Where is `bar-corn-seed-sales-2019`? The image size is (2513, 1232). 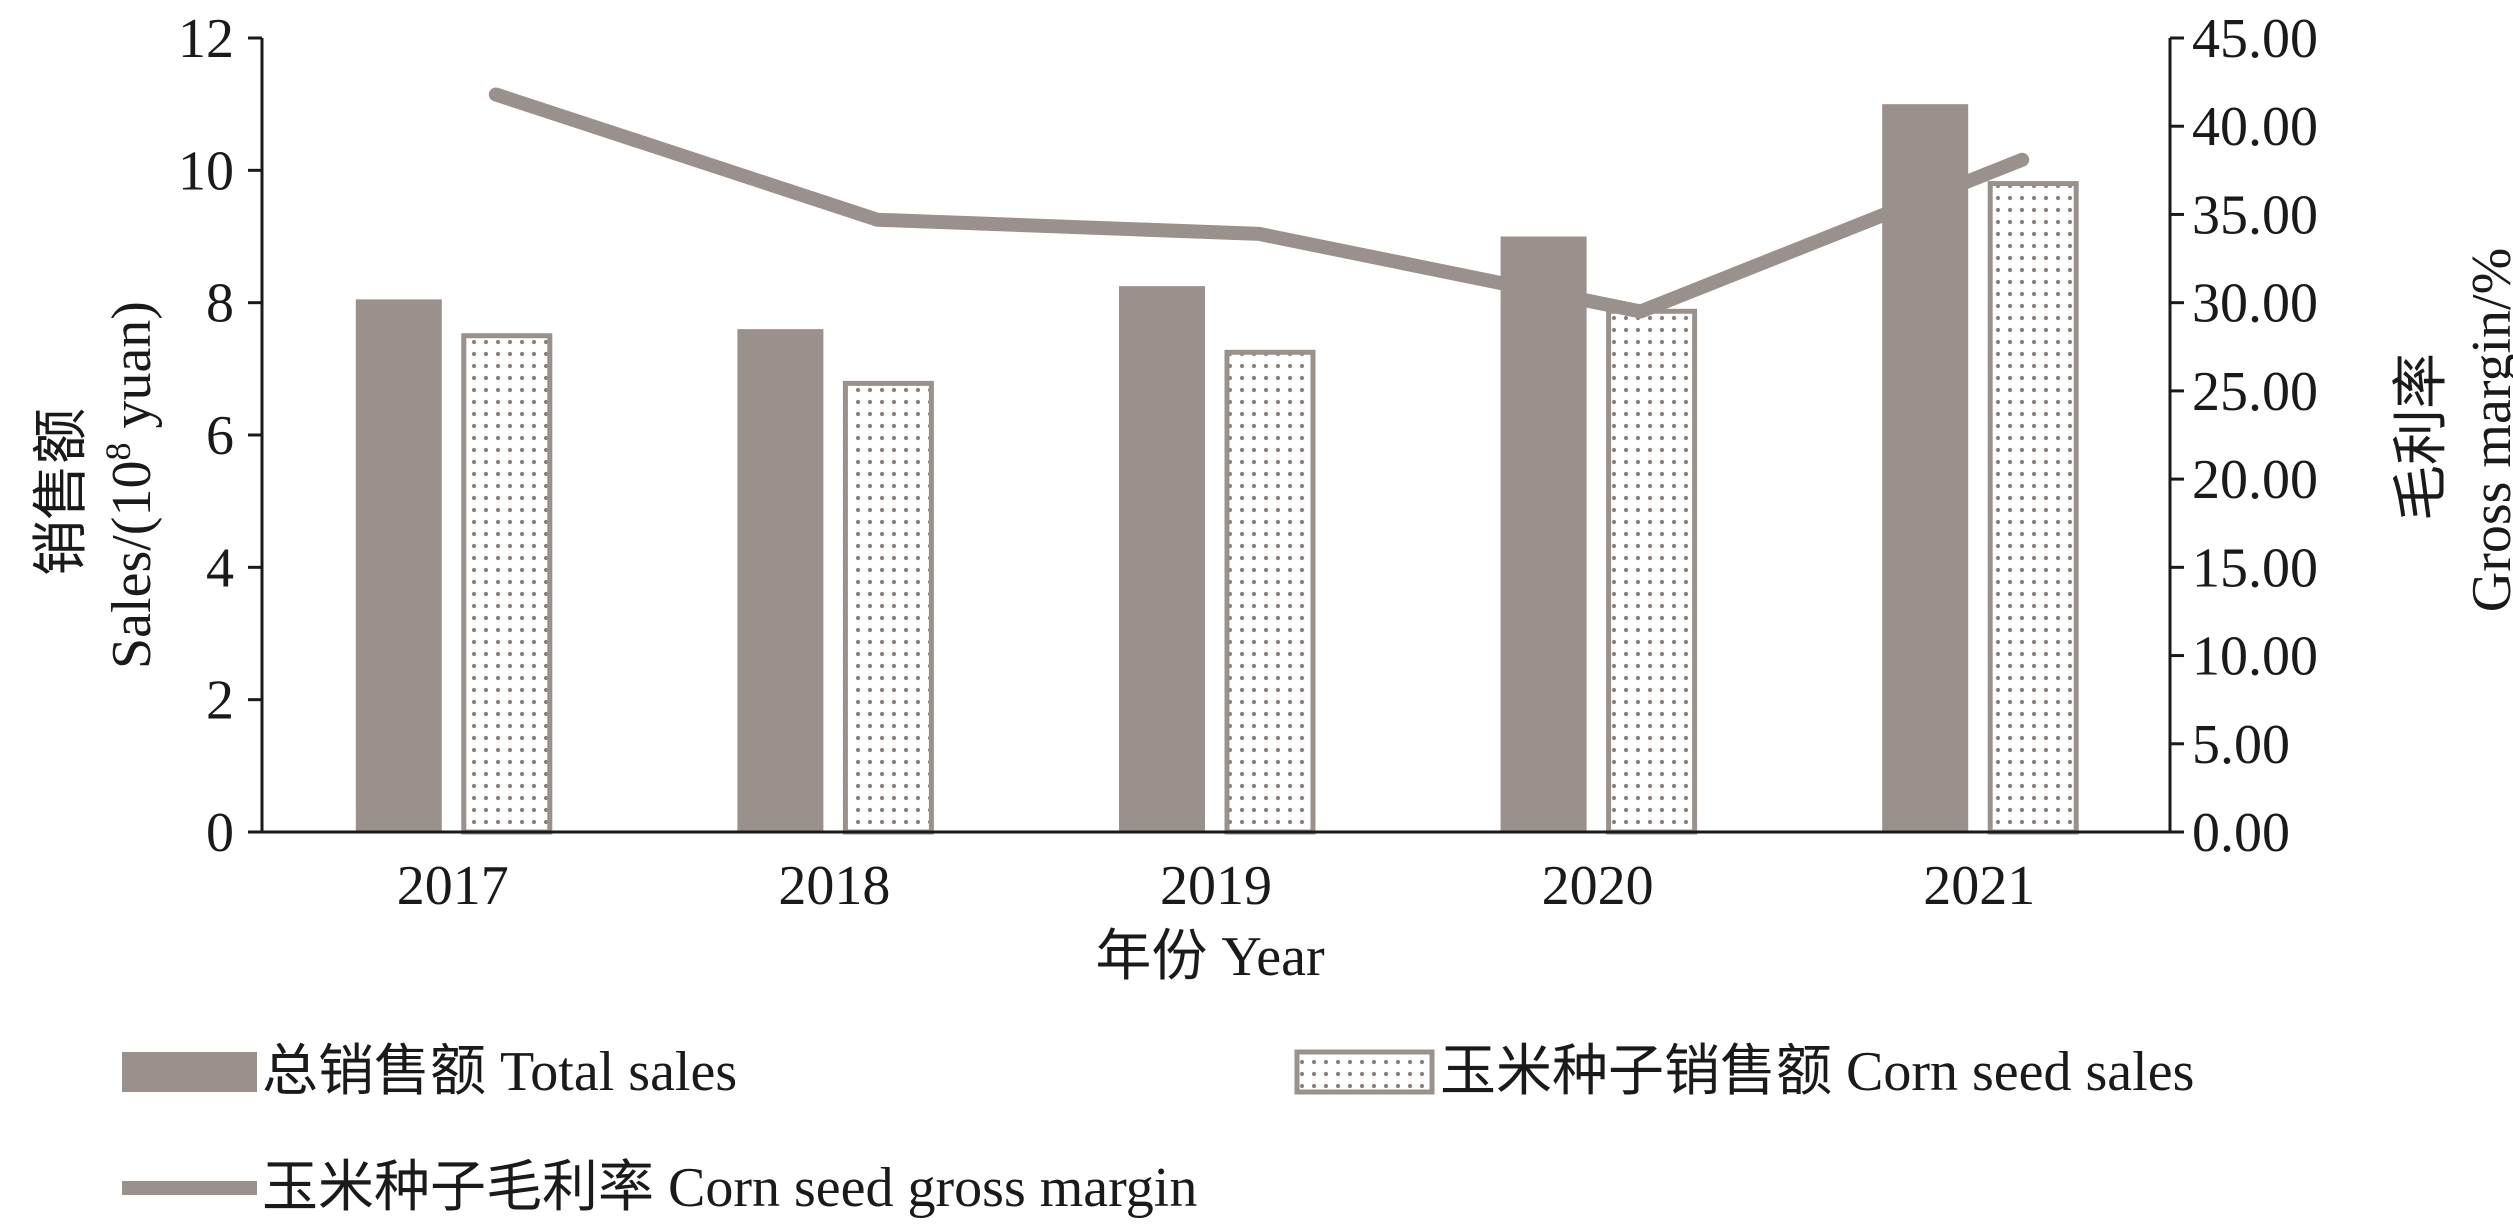 bar-corn-seed-sales-2019 is located at coordinates (1270, 592).